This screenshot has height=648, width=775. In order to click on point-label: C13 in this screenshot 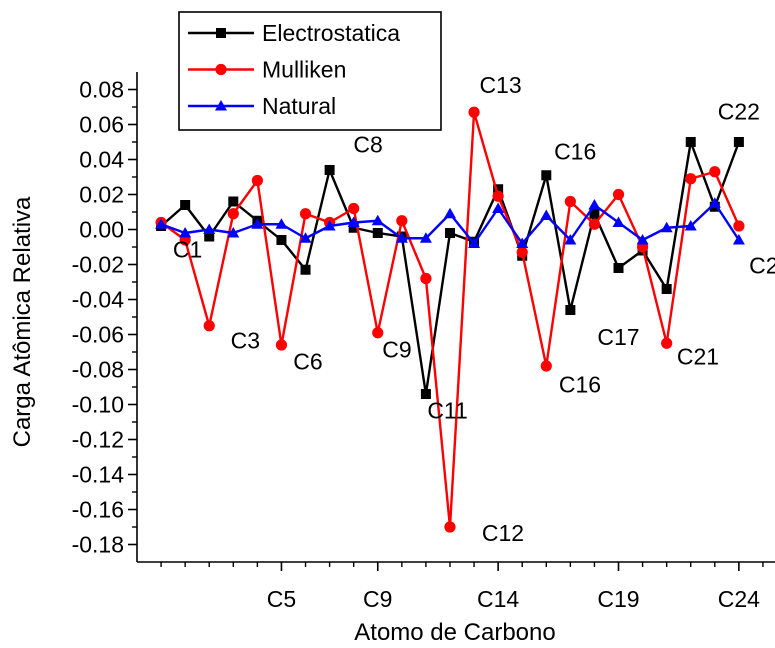, I will do `click(500, 85)`.